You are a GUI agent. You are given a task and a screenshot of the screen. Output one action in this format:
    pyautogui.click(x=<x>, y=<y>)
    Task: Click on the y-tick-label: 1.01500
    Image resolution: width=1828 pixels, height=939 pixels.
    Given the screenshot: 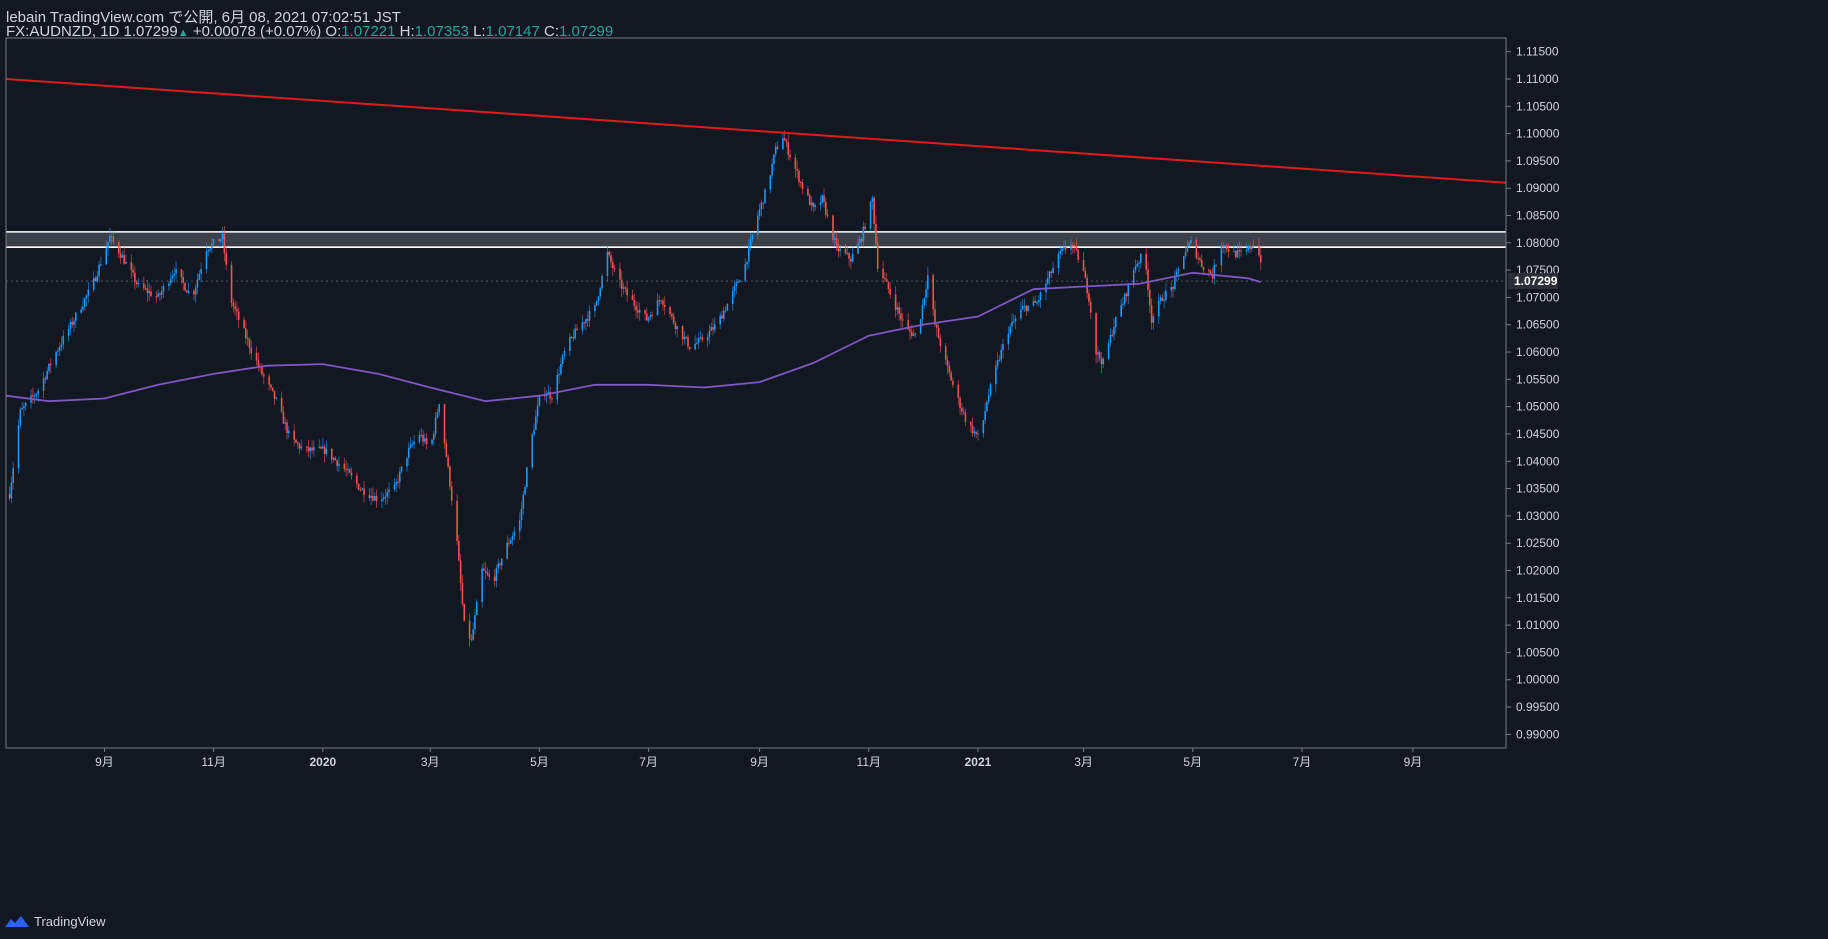 What is the action you would take?
    pyautogui.click(x=1538, y=598)
    